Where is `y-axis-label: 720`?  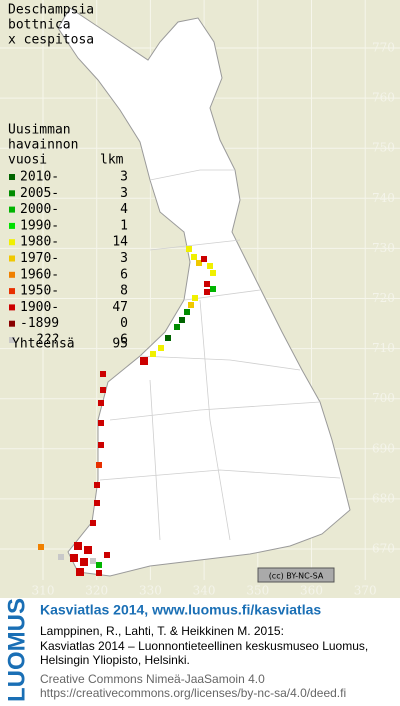
y-axis-label: 720 is located at coordinates (383, 298).